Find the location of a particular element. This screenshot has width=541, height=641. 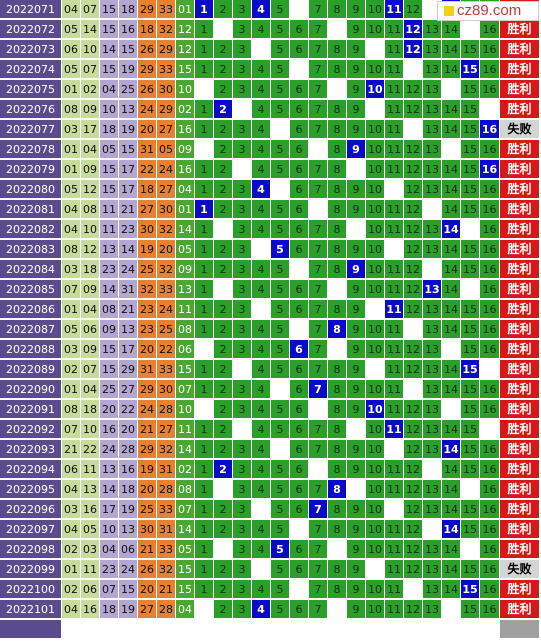

hit-cell: 16 is located at coordinates (490, 169).